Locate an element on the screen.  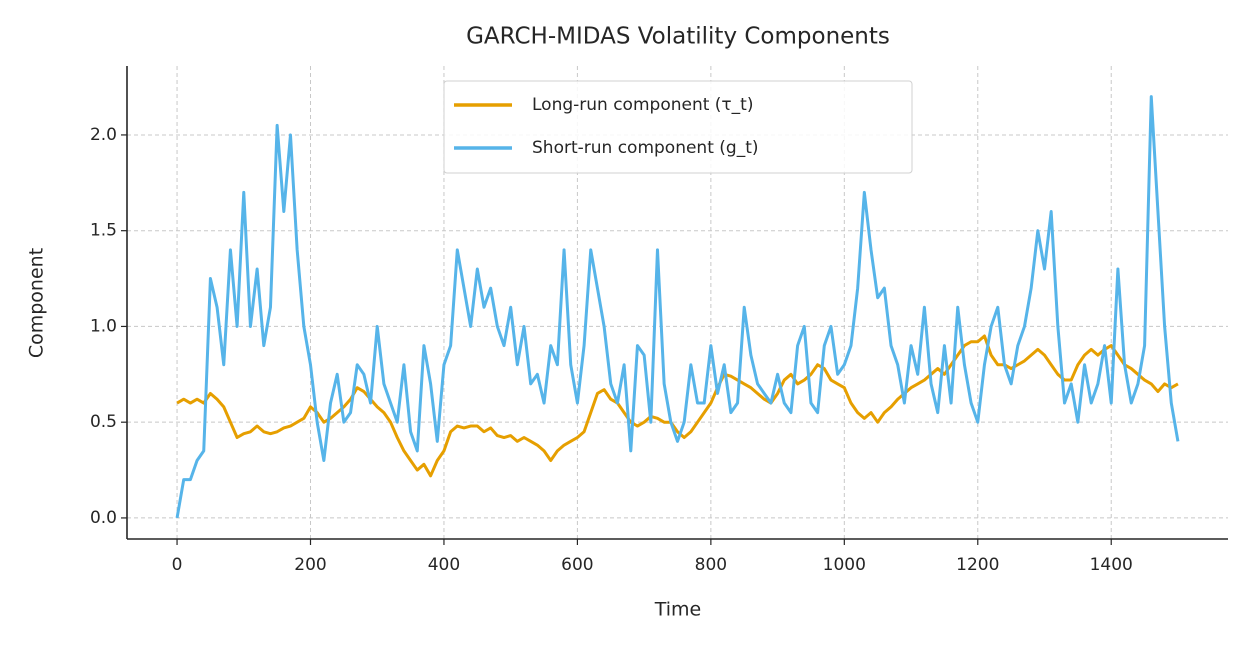
x-tick-label: 600 is located at coordinates (577, 565).